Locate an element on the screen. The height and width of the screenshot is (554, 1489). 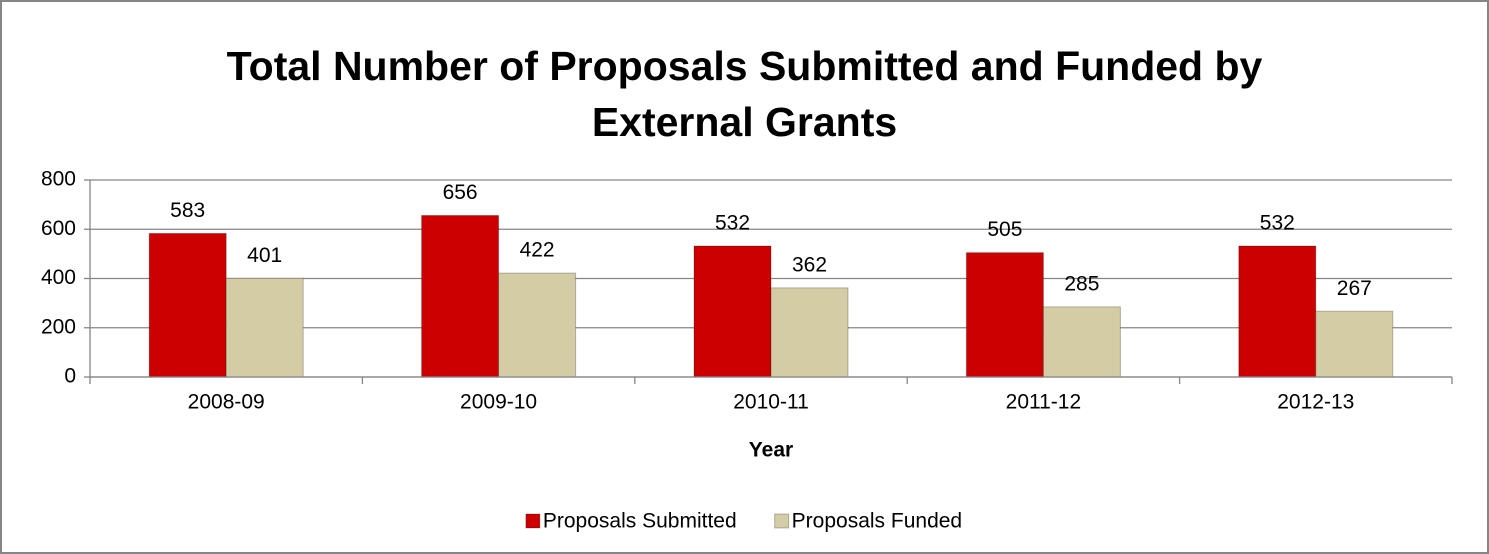
y-tick-label: 600 is located at coordinates (58, 228).